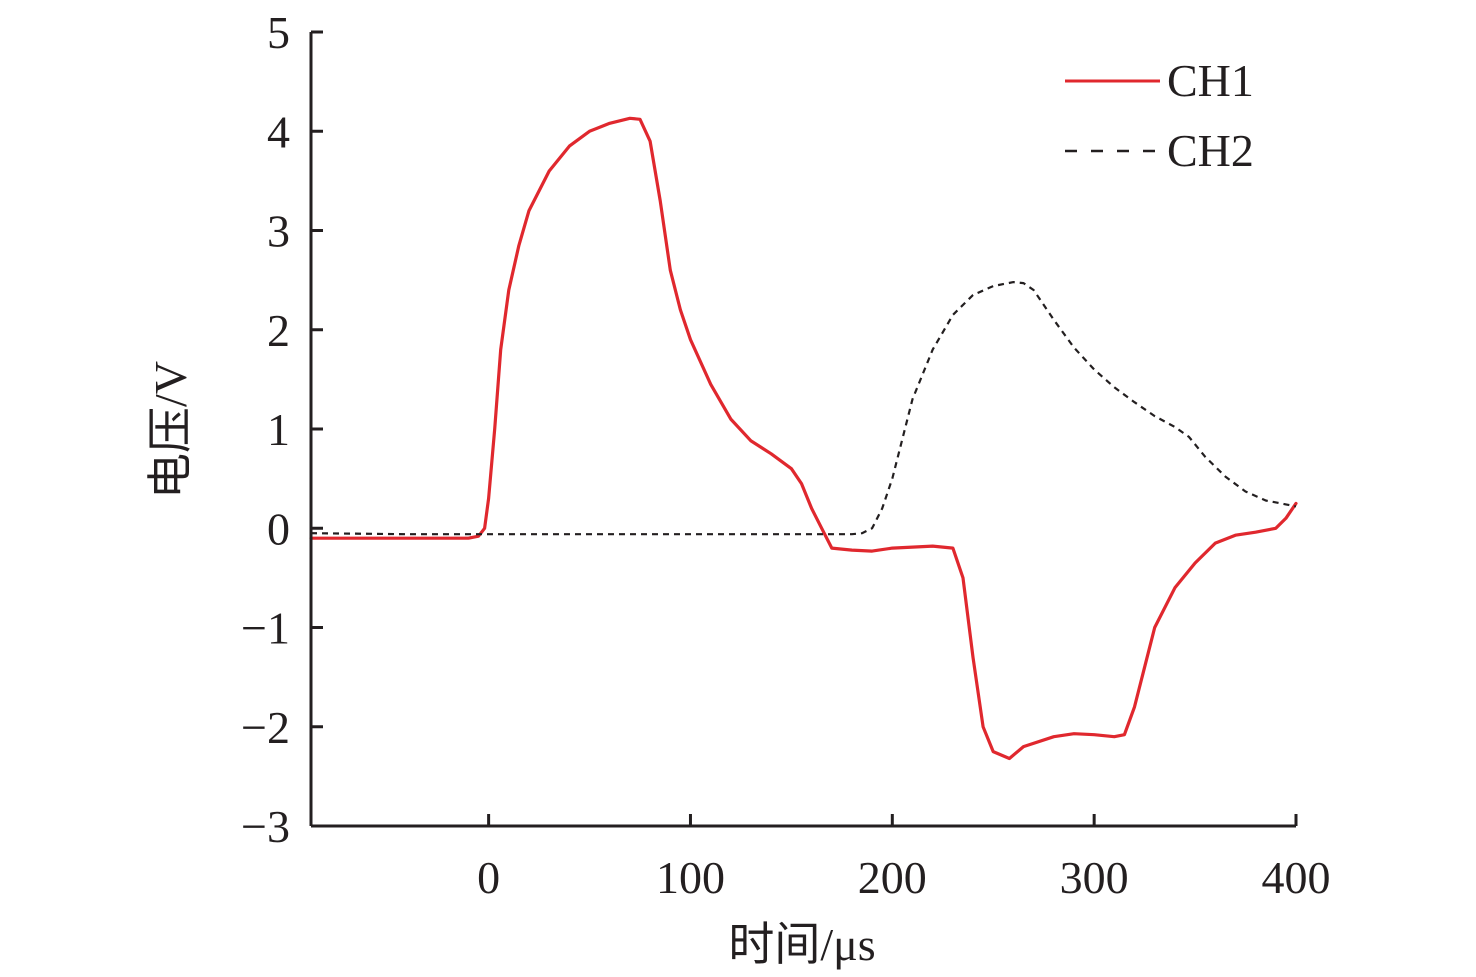 Image resolution: width=1476 pixels, height=977 pixels. I want to click on x-tick-label: 200, so click(892, 877).